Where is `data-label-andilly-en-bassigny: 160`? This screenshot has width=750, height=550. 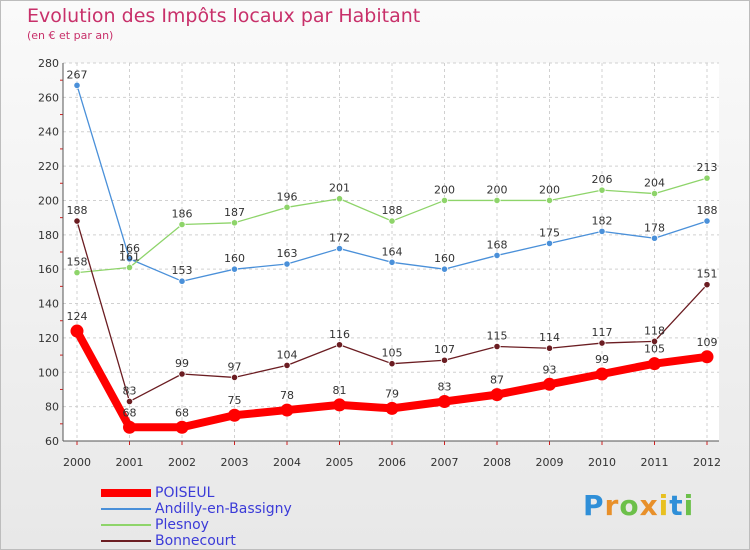
data-label-andilly-en-bassigny: 160 is located at coordinates (444, 258).